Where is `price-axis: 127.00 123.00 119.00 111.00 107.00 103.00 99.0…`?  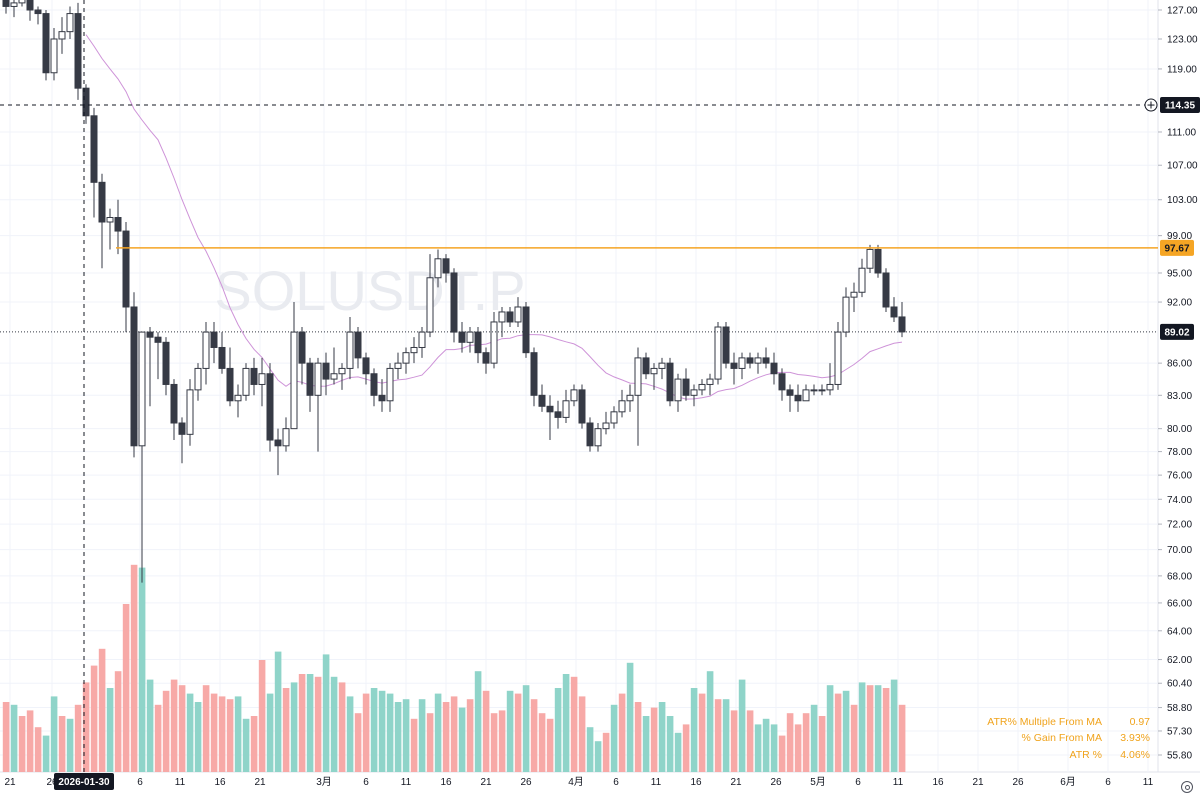 price-axis: 127.00 123.00 119.00 111.00 107.00 103.00 99.0… is located at coordinates (1179, 384).